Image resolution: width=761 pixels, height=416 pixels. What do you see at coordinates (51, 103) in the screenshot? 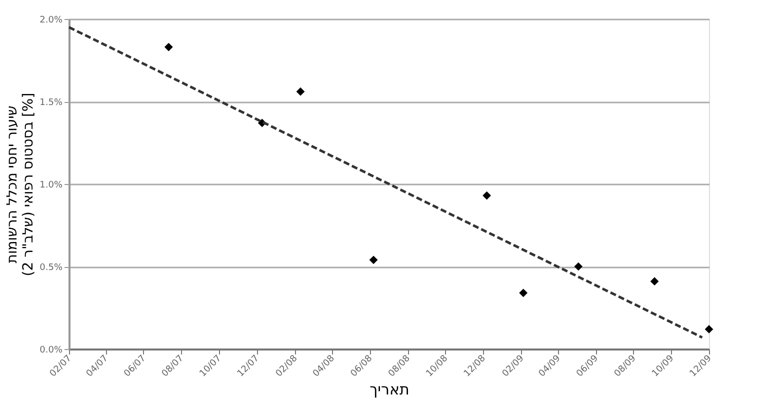
I see `y-tick-label: 1.5%` at bounding box center [51, 103].